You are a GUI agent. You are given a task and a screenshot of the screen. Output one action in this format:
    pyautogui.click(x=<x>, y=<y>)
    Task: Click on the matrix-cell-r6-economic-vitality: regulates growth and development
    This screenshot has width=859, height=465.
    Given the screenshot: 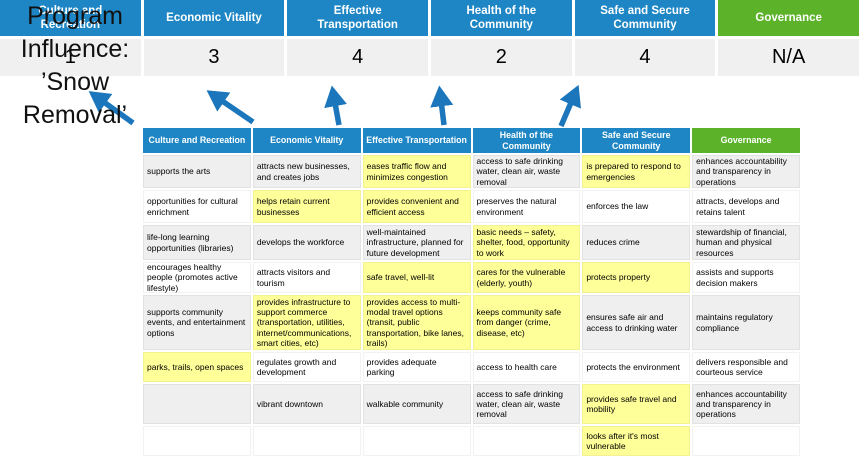 What is the action you would take?
    pyautogui.click(x=306, y=367)
    